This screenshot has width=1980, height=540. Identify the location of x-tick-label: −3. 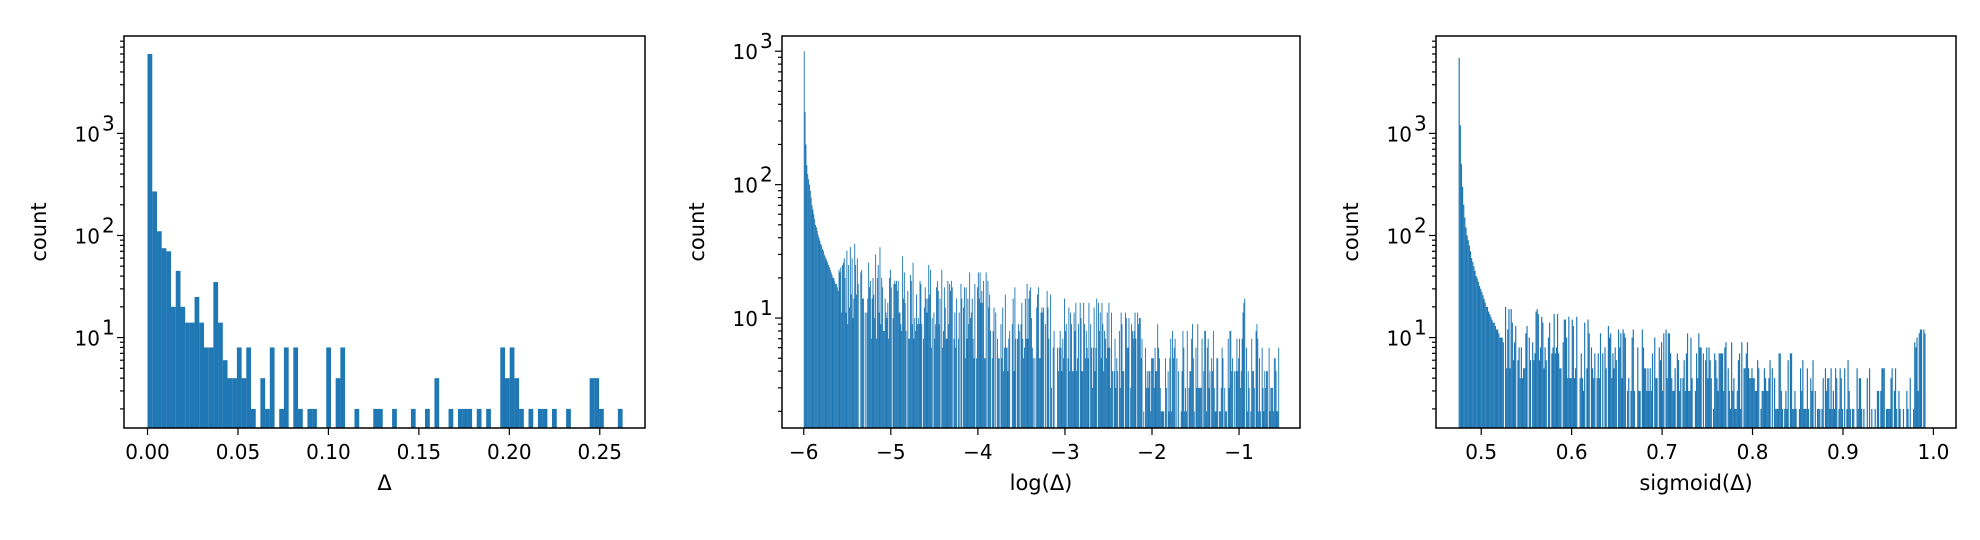
(1064, 452).